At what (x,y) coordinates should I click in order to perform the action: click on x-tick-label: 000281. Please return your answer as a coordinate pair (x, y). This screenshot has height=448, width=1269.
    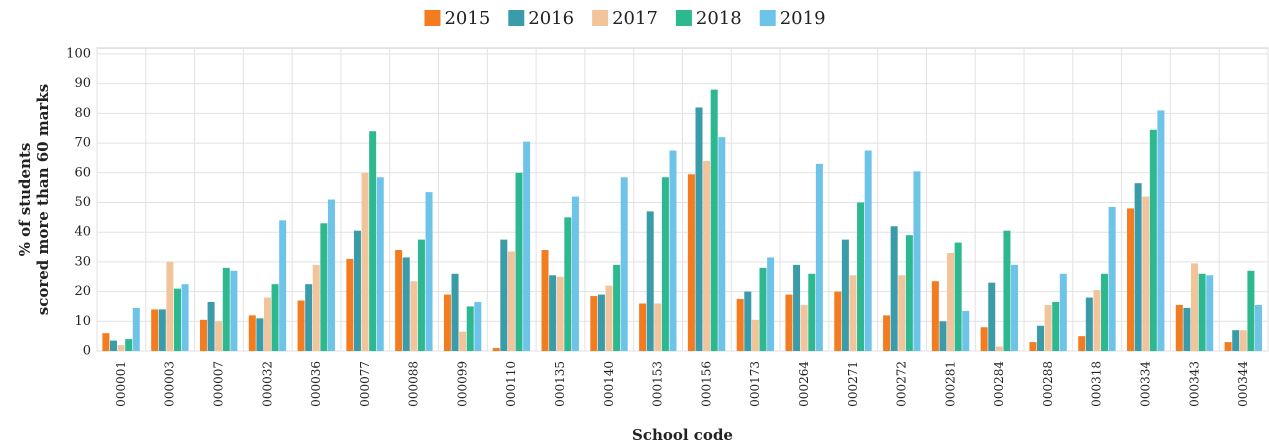
    Looking at the image, I should click on (950, 384).